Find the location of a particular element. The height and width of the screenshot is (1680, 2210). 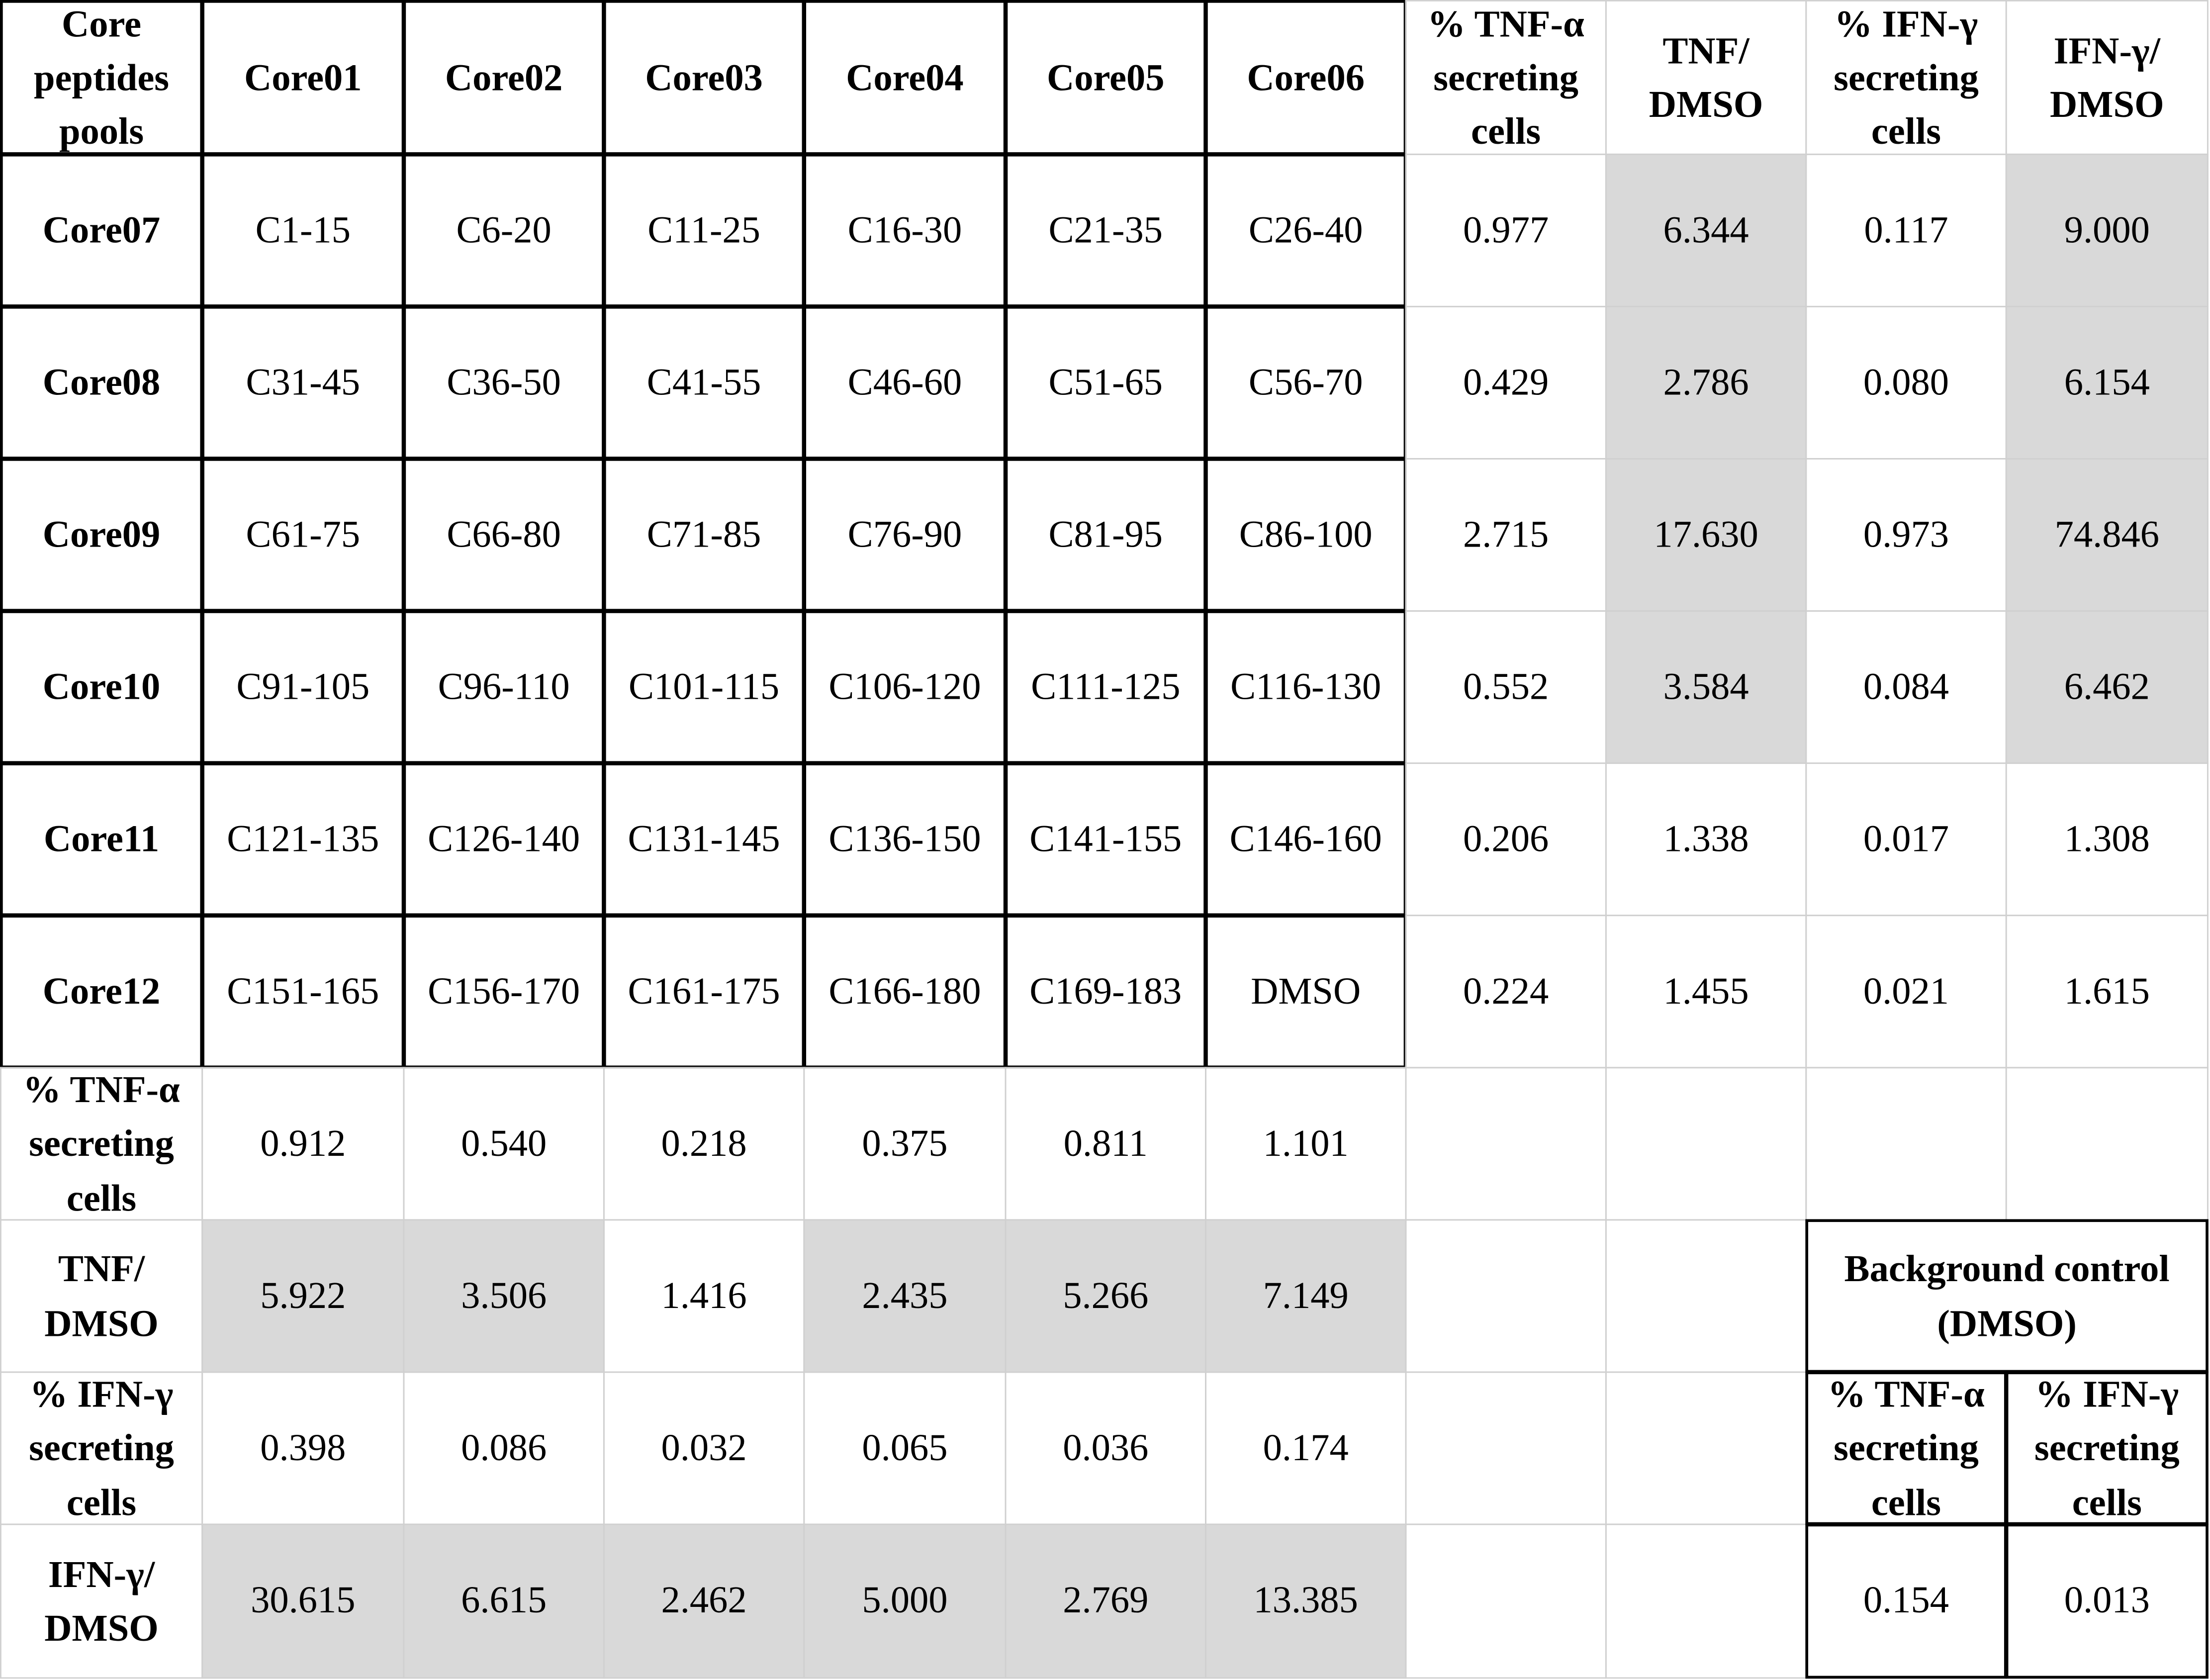

data-cell: C156-170 is located at coordinates (504, 992).